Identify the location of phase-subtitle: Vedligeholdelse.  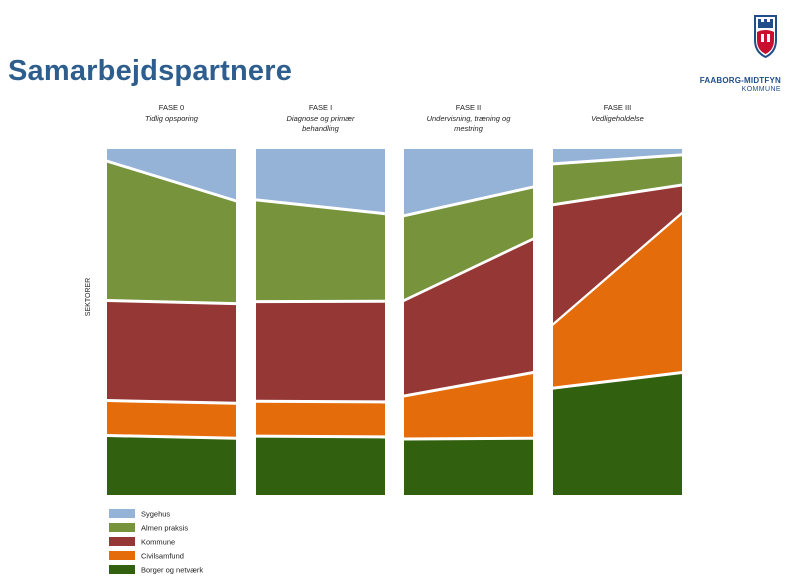
(617, 118).